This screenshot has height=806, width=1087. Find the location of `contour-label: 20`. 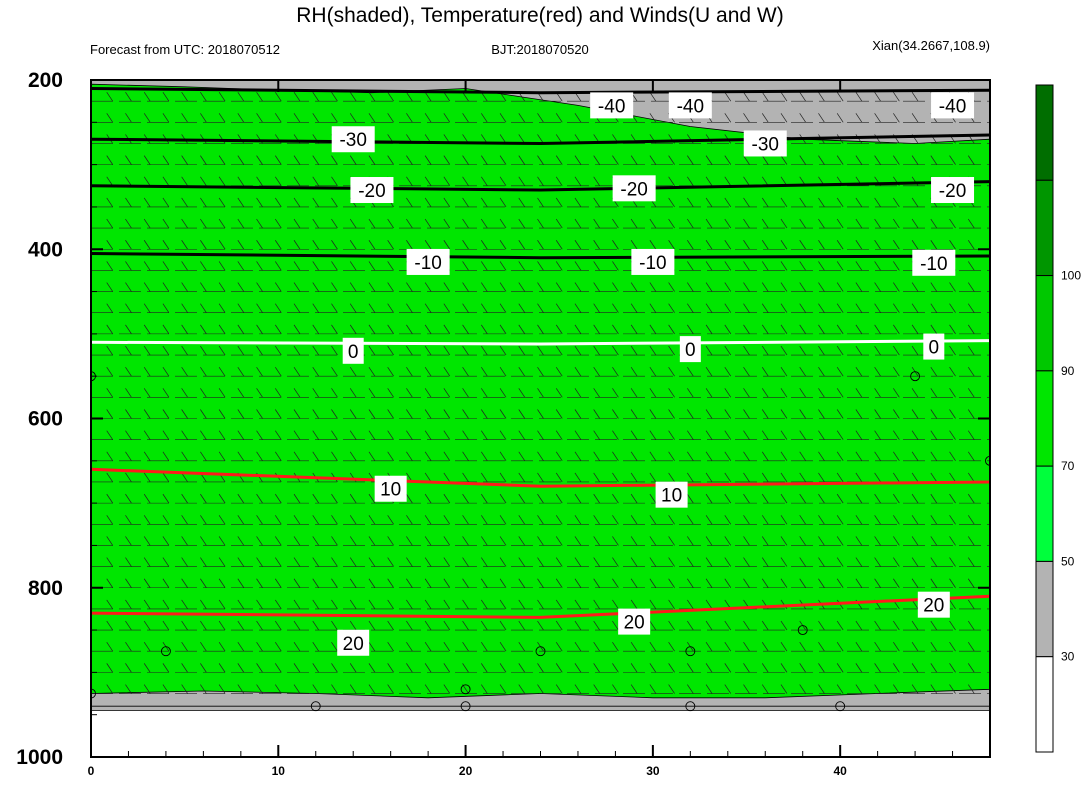

contour-label: 20 is located at coordinates (353, 642).